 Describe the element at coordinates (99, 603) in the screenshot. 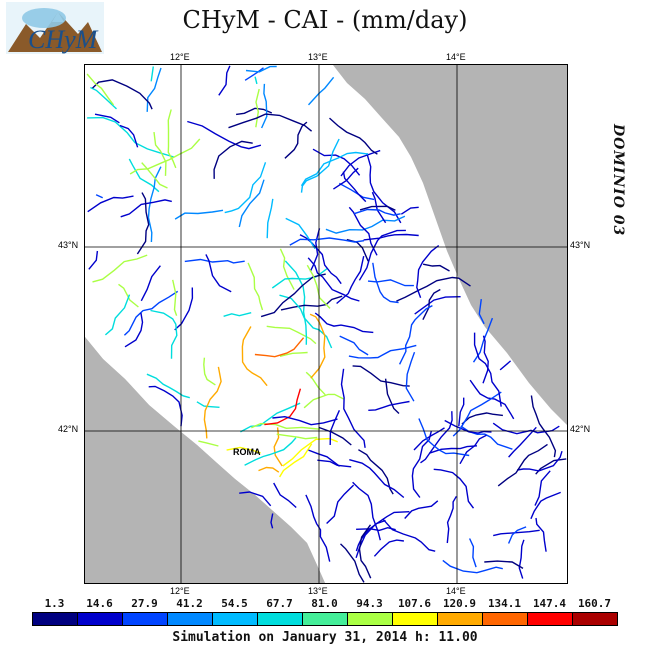

I see `colorbar-label: 14.6` at that location.